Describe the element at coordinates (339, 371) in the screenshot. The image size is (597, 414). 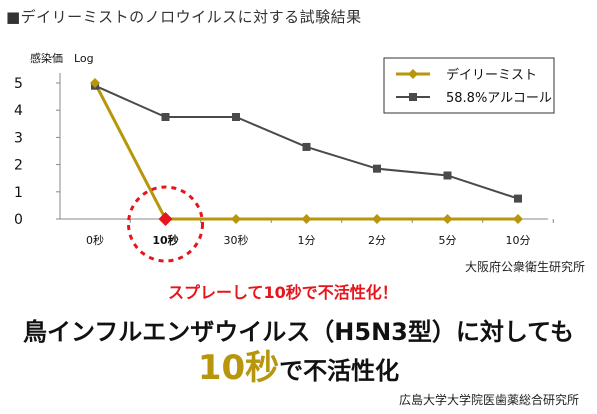
I see `headline-rest: で不活性化` at that location.